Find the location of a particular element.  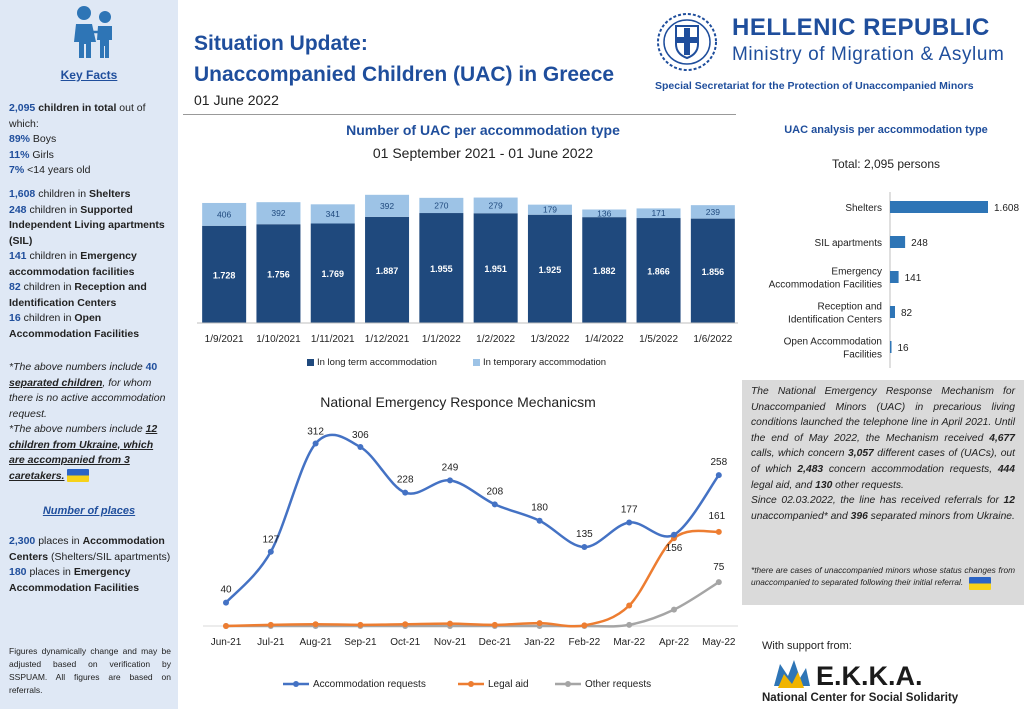

bar-label-long-term: 1.951 is located at coordinates (495, 269).